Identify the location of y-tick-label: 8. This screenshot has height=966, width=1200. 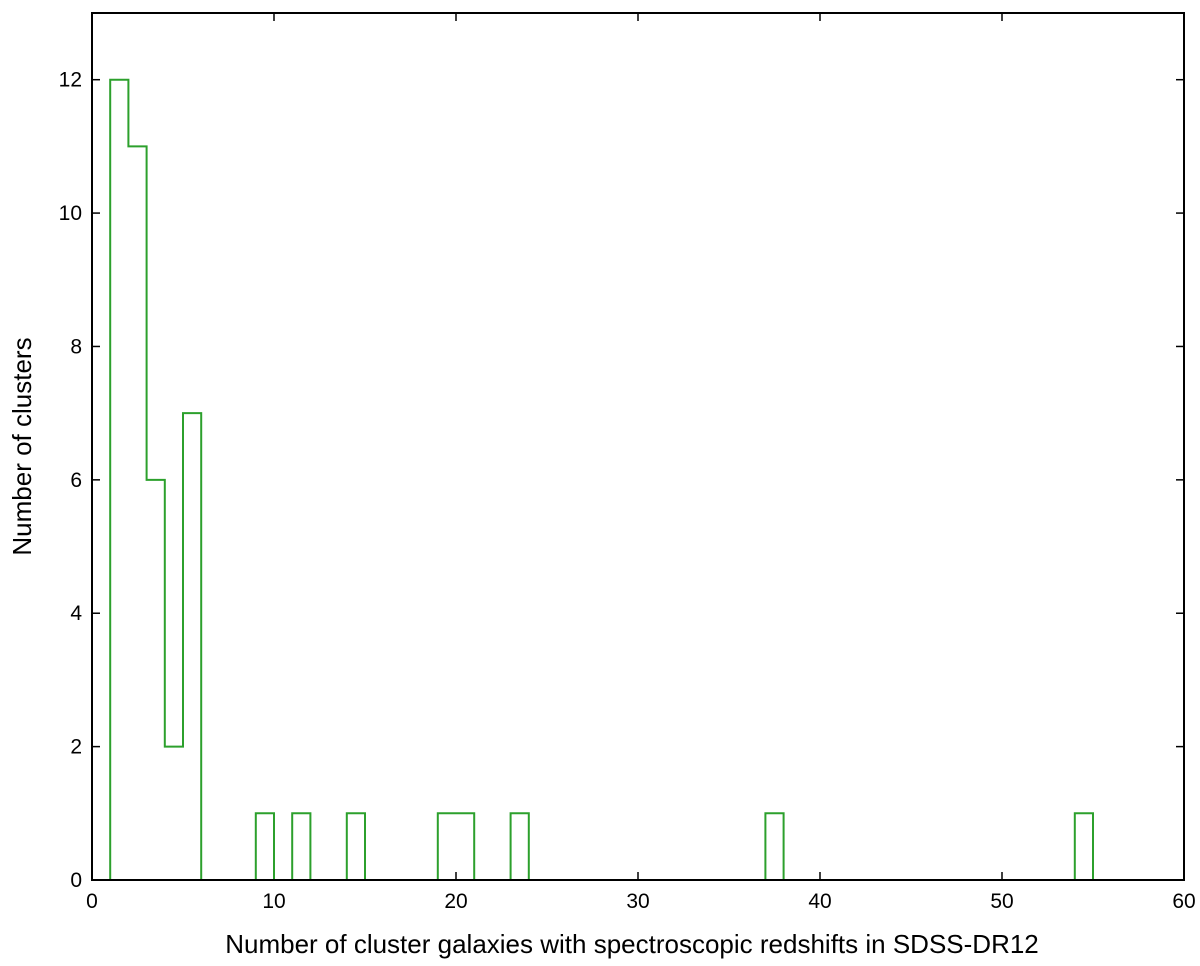
(76, 346).